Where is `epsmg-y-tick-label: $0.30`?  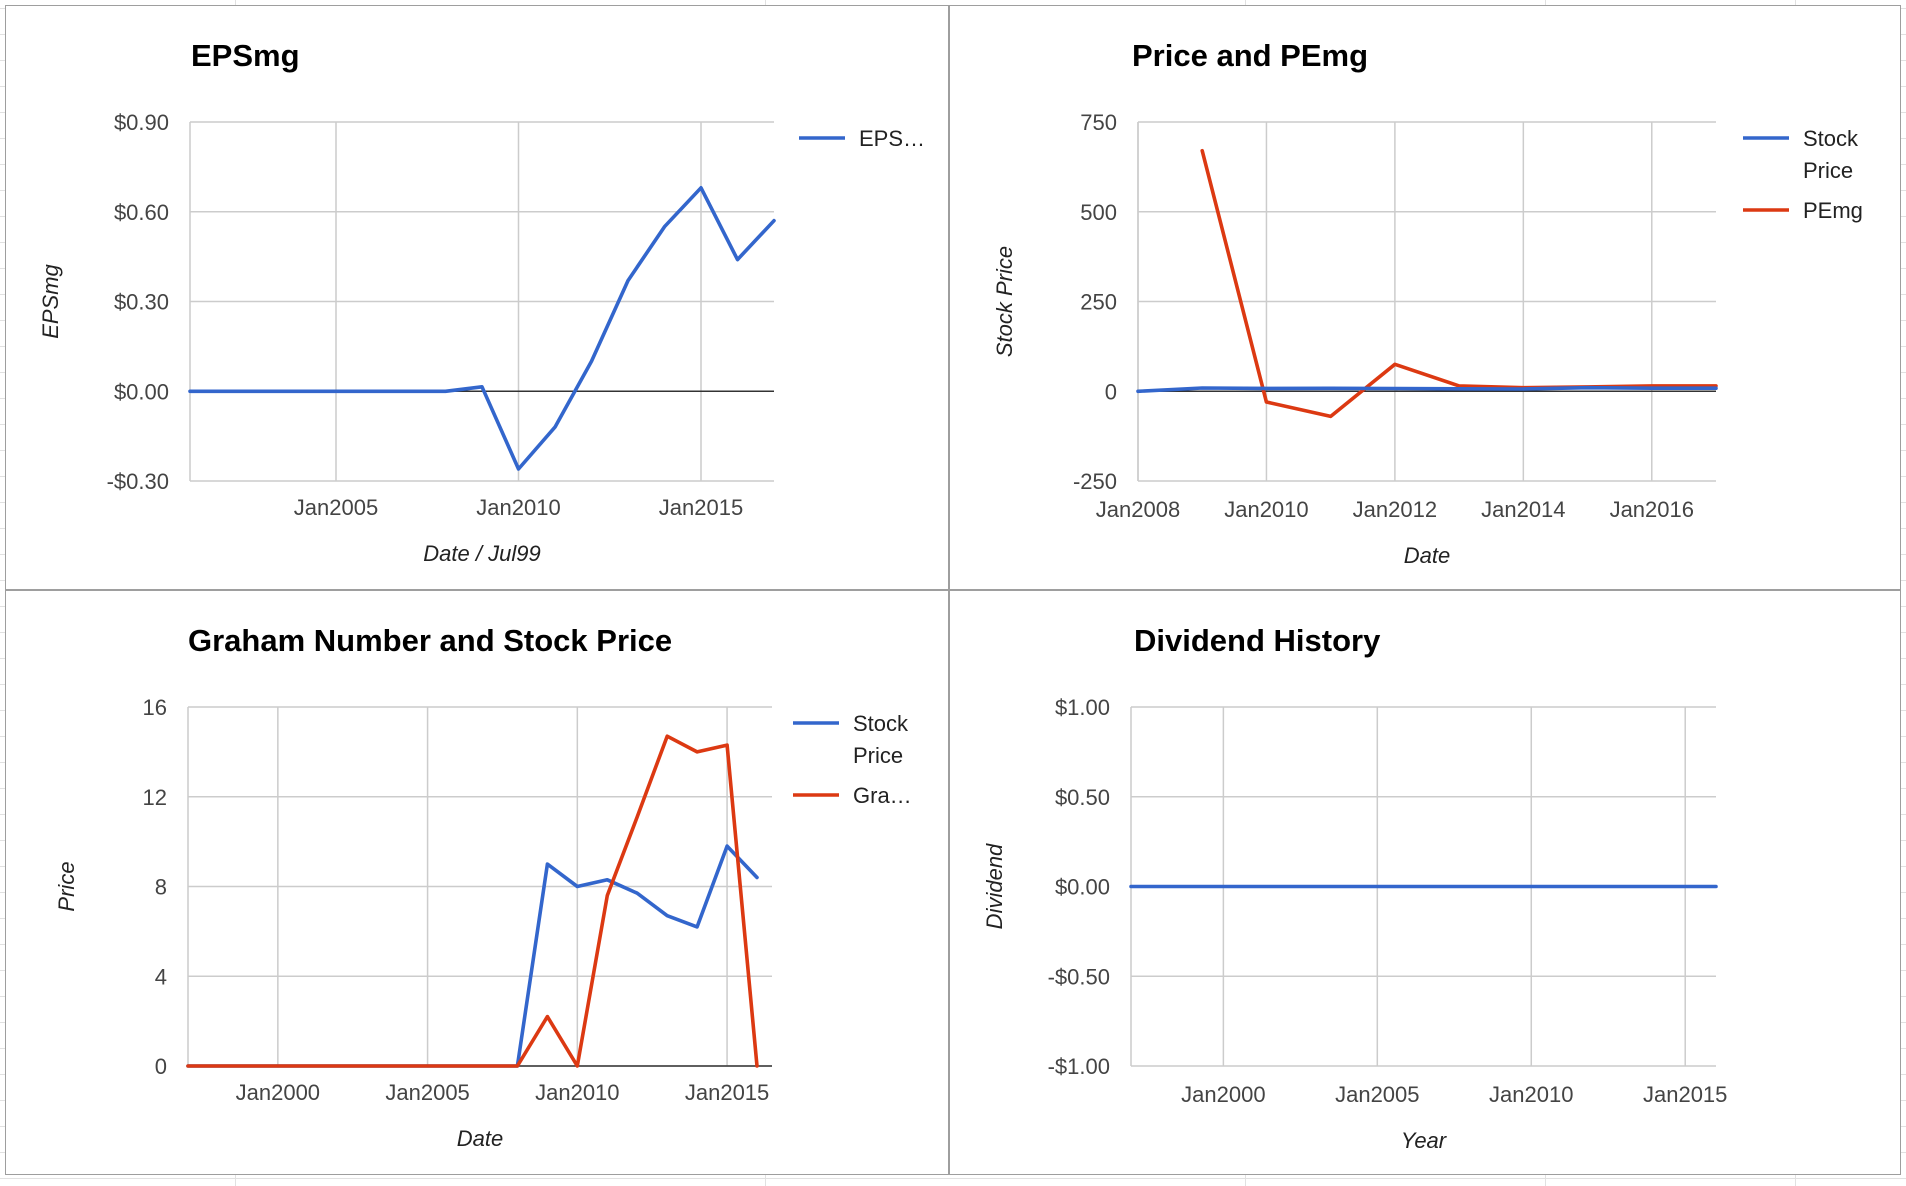 epsmg-y-tick-label: $0.30 is located at coordinates (141, 302).